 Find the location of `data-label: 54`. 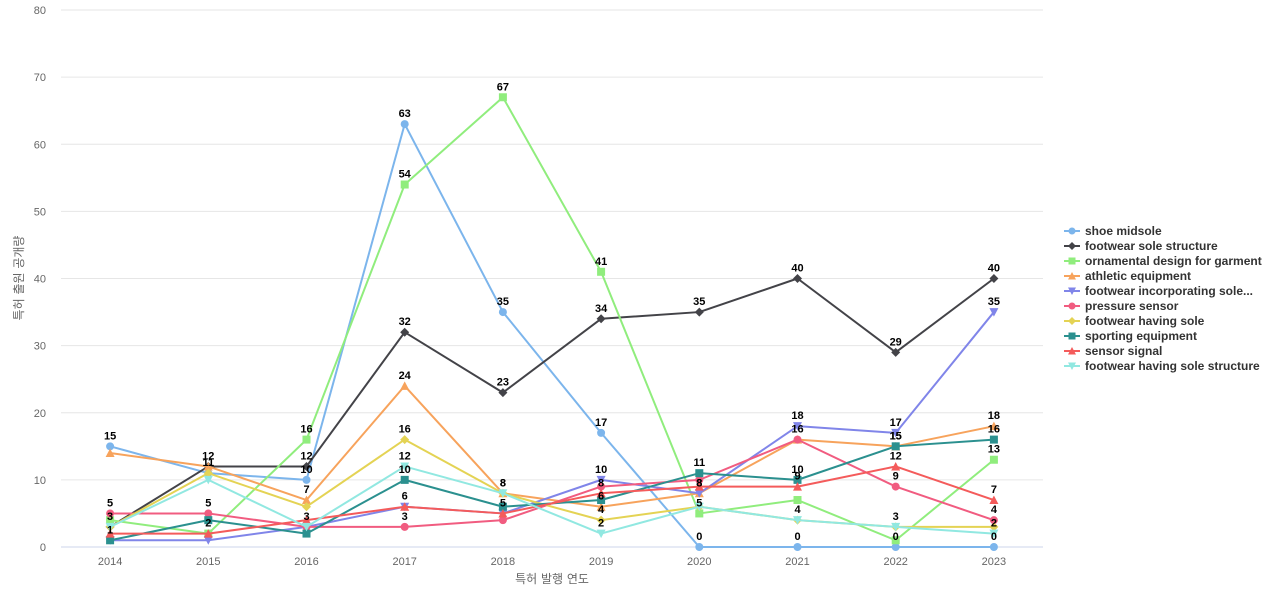

data-label: 54 is located at coordinates (405, 175).